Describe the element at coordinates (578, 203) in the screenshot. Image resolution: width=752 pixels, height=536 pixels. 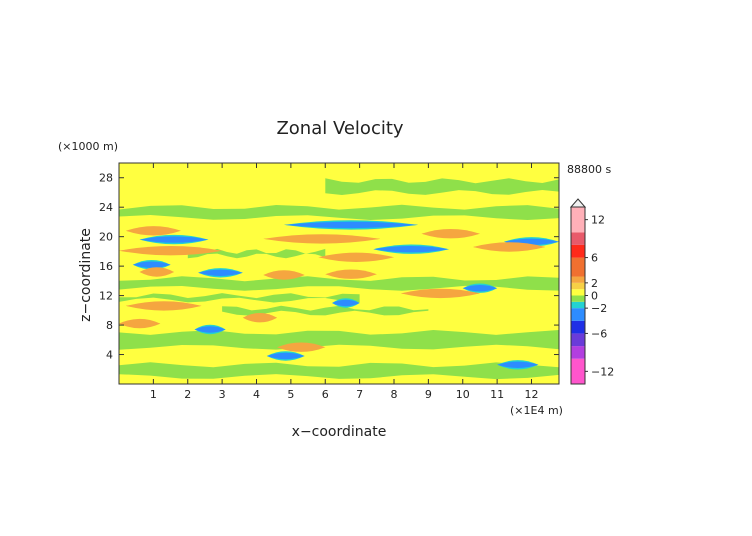
I see `colorbar-arrow` at that location.